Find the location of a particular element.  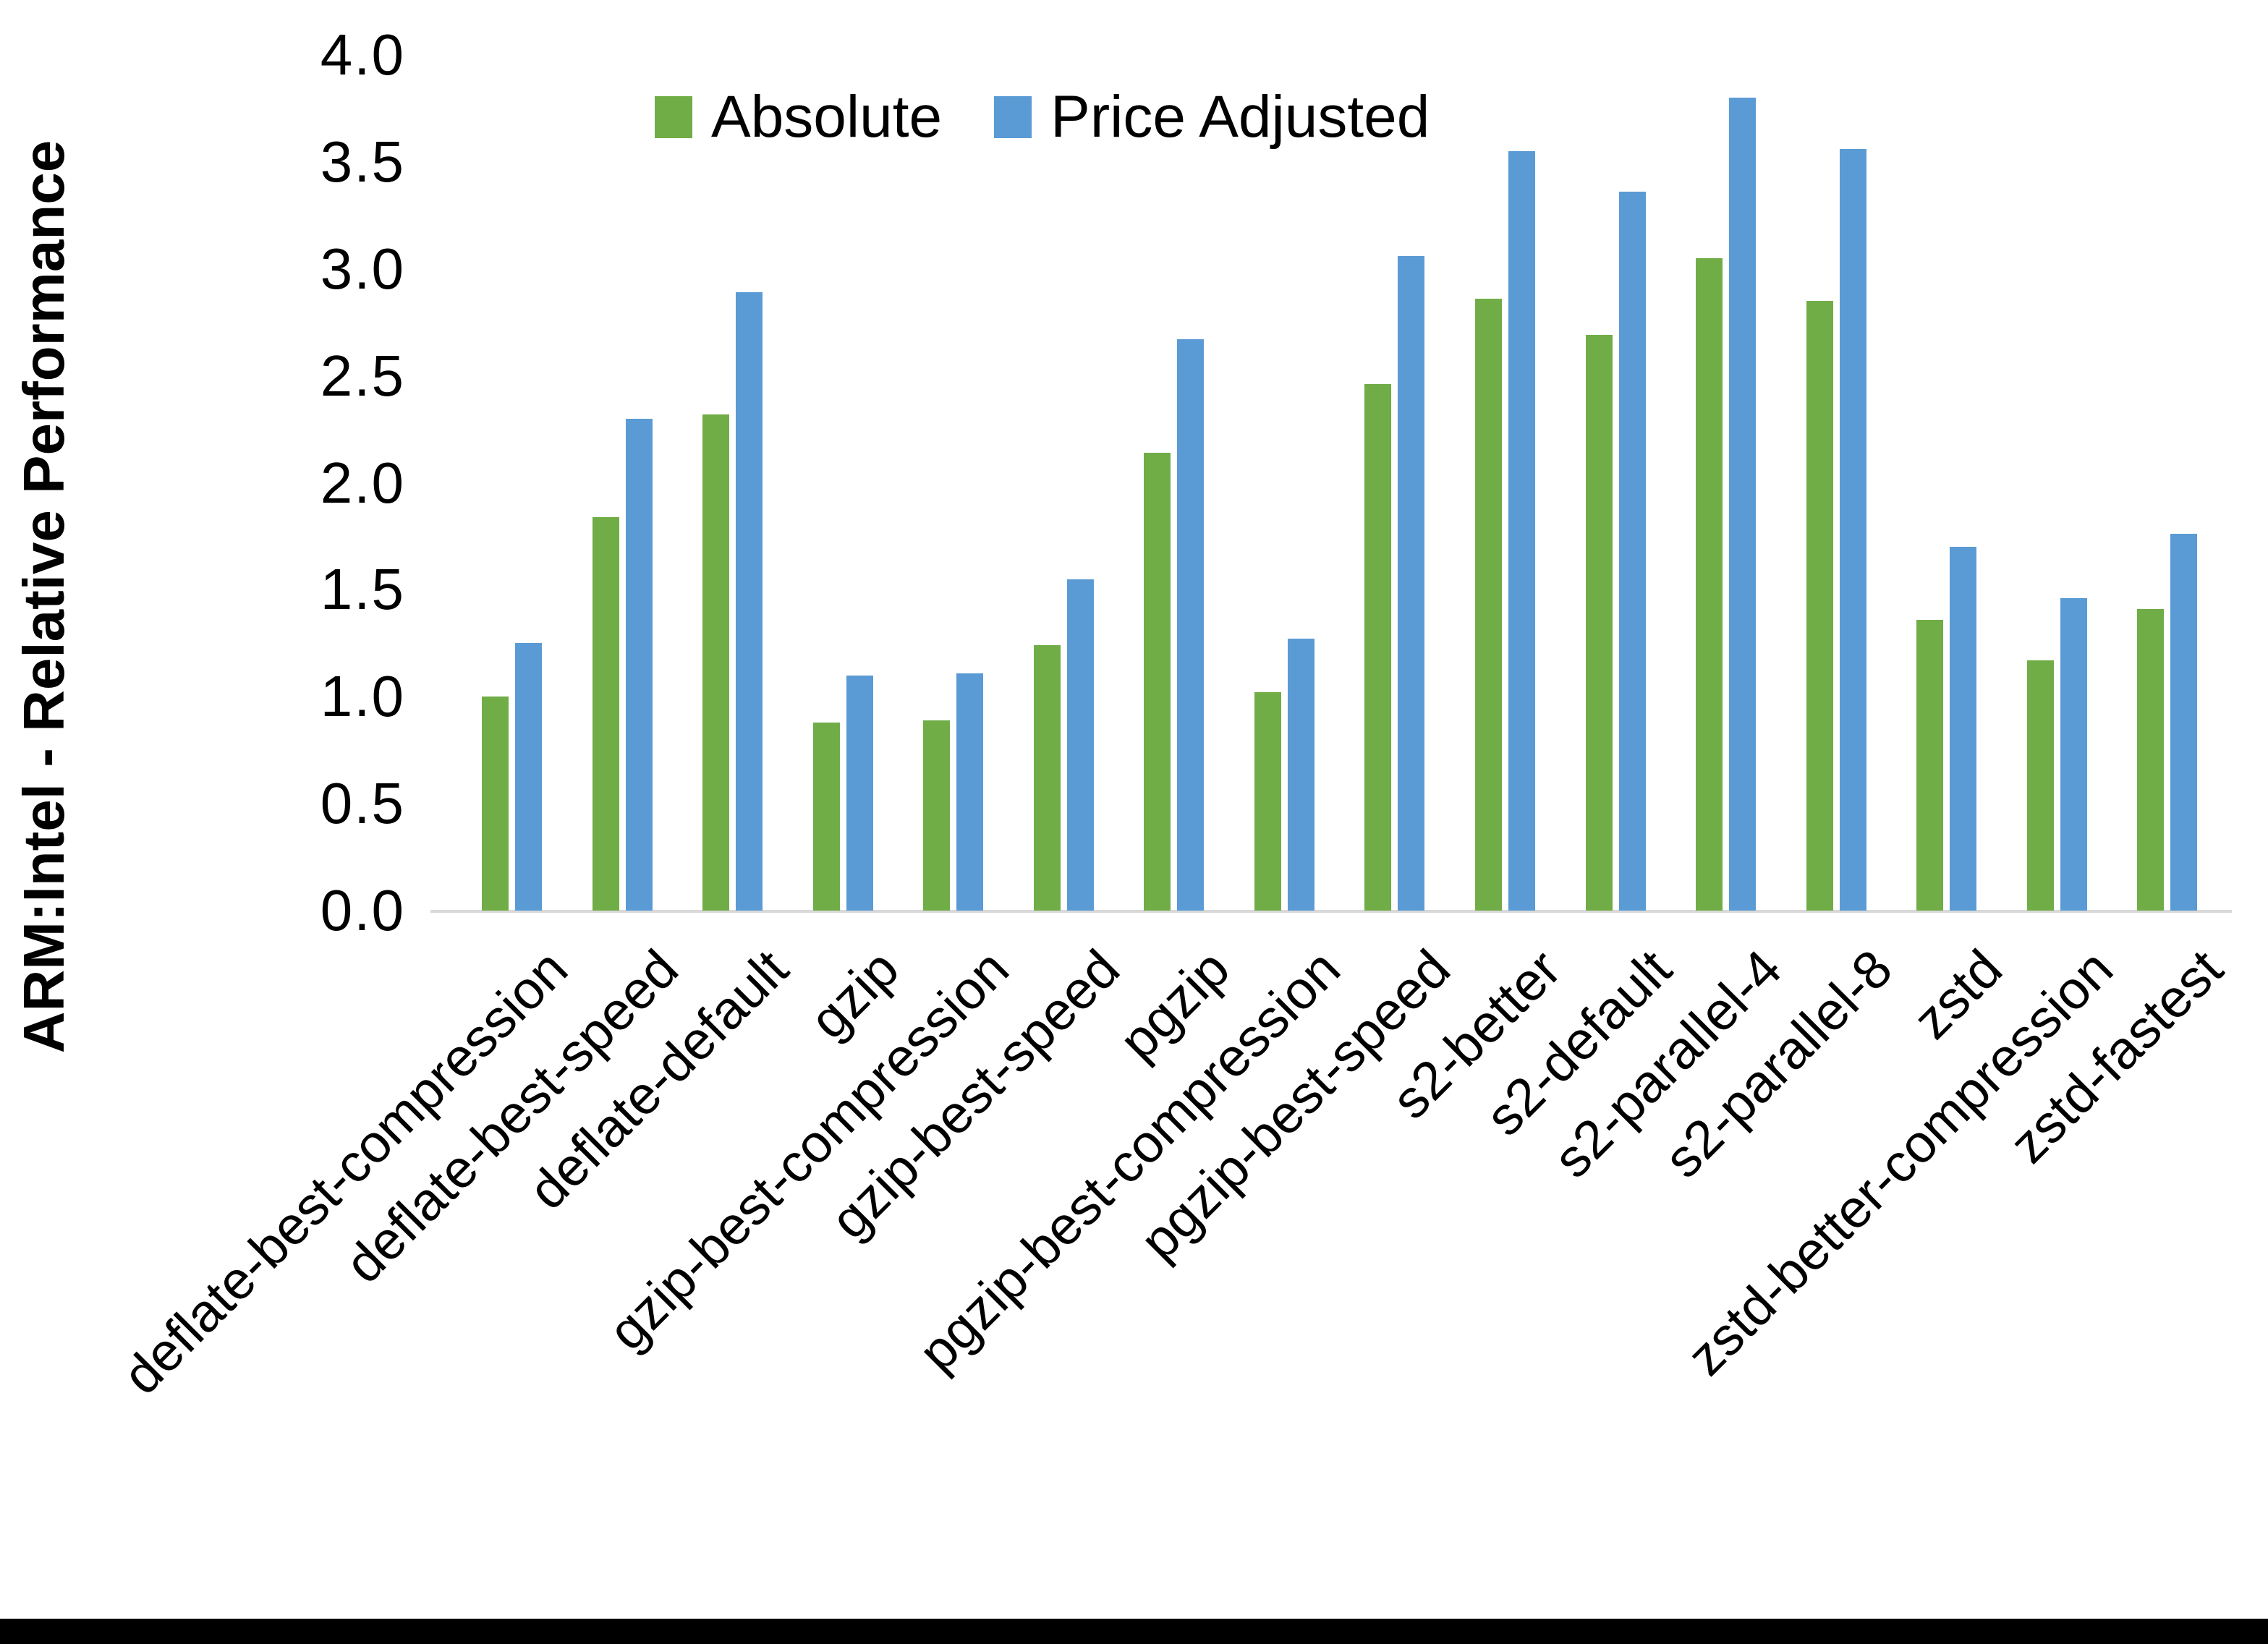

bar-price-adjusted-zstd is located at coordinates (1963, 729).